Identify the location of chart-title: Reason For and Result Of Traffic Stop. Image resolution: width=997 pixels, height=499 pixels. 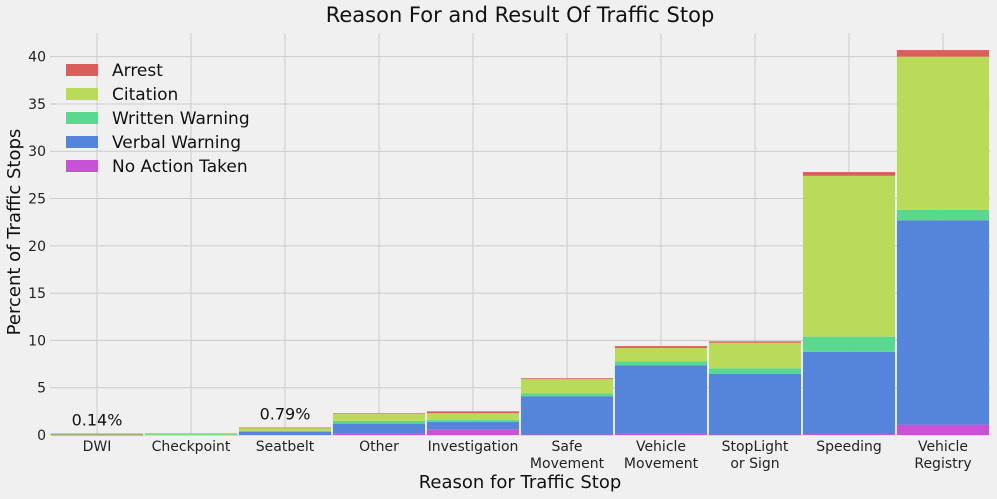
(520, 15).